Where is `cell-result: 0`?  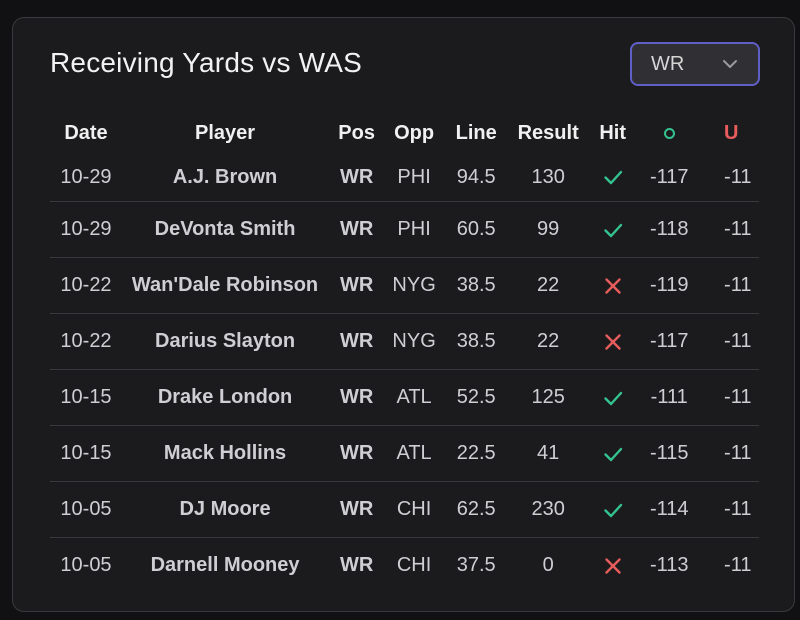
cell-result: 0 is located at coordinates (548, 565).